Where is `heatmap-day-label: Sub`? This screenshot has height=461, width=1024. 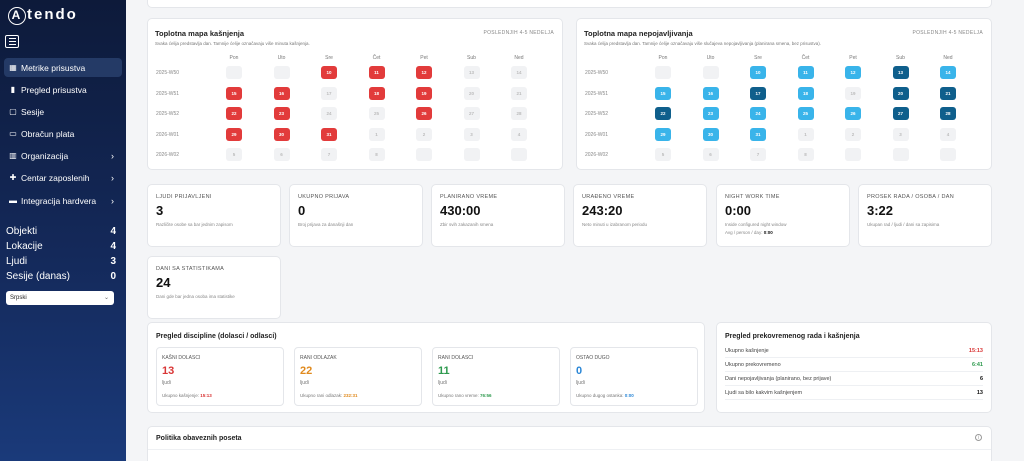 heatmap-day-label: Sub is located at coordinates (471, 58).